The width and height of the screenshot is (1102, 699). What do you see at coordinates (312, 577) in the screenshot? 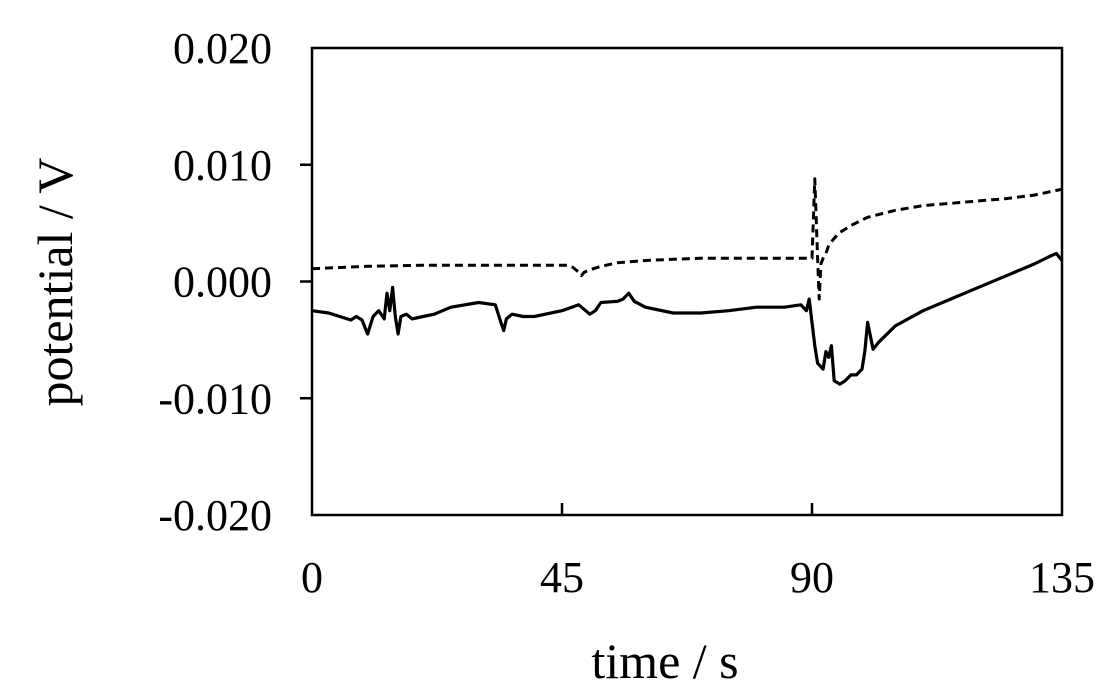
I see `x-tick-label: 0` at bounding box center [312, 577].